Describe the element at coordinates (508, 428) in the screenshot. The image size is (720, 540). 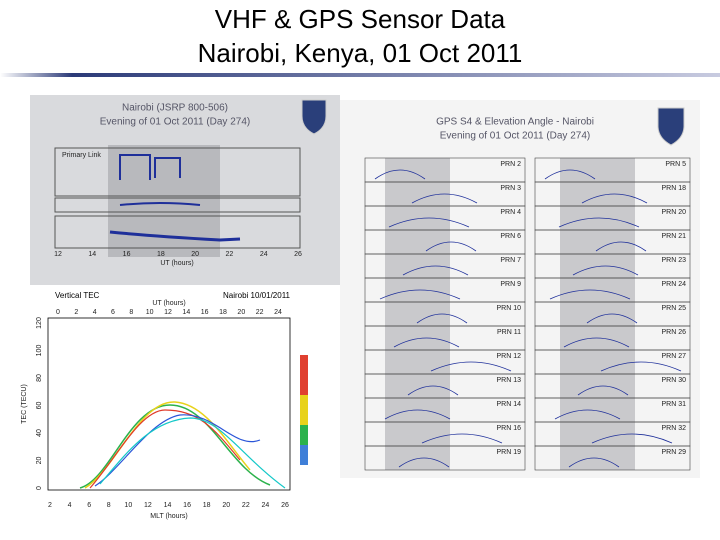
I see `prn-label: PRN 16` at that location.